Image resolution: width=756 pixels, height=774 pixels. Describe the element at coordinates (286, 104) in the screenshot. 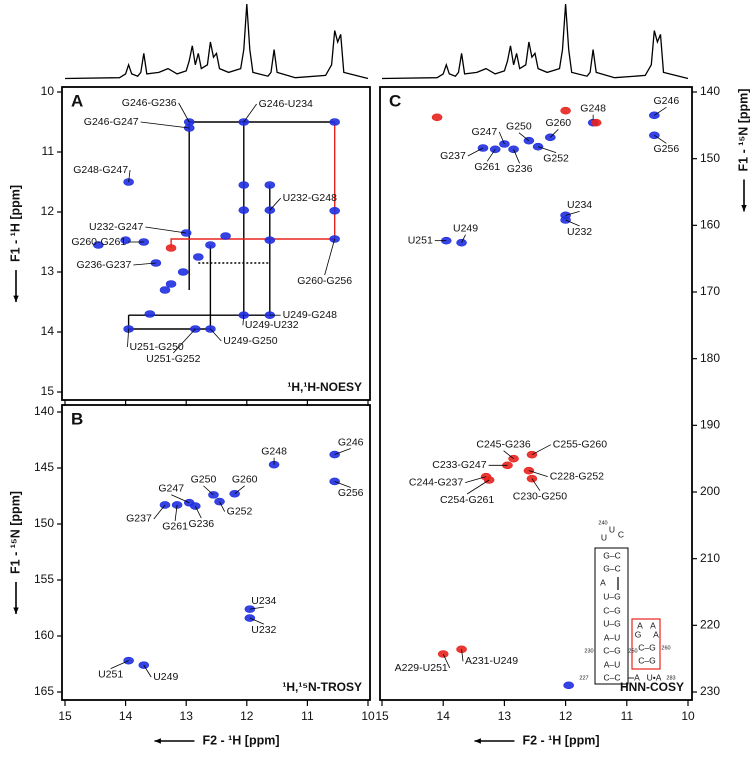

I see `peak-label: G246-U234` at that location.